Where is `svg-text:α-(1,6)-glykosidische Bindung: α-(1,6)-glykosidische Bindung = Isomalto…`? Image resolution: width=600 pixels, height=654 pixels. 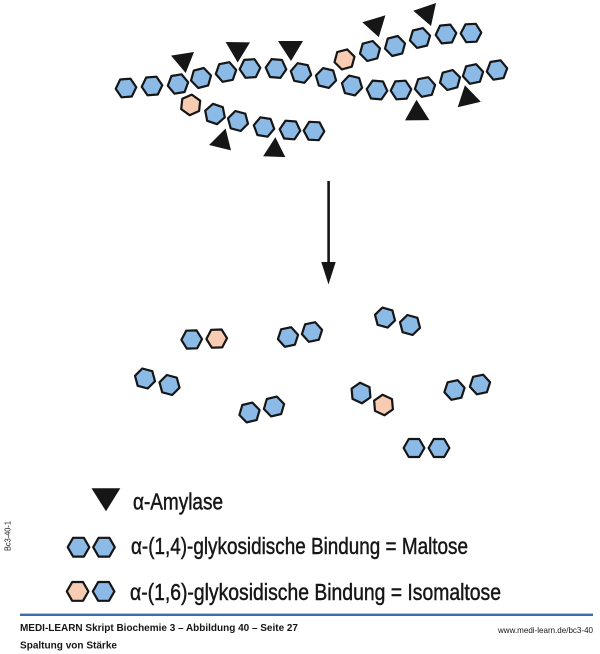
svg-text:α-(1,6)-glykosidische Bindung: α-(1,6)-glykosidische Bindung = Isomalto… is located at coordinates (315, 592).